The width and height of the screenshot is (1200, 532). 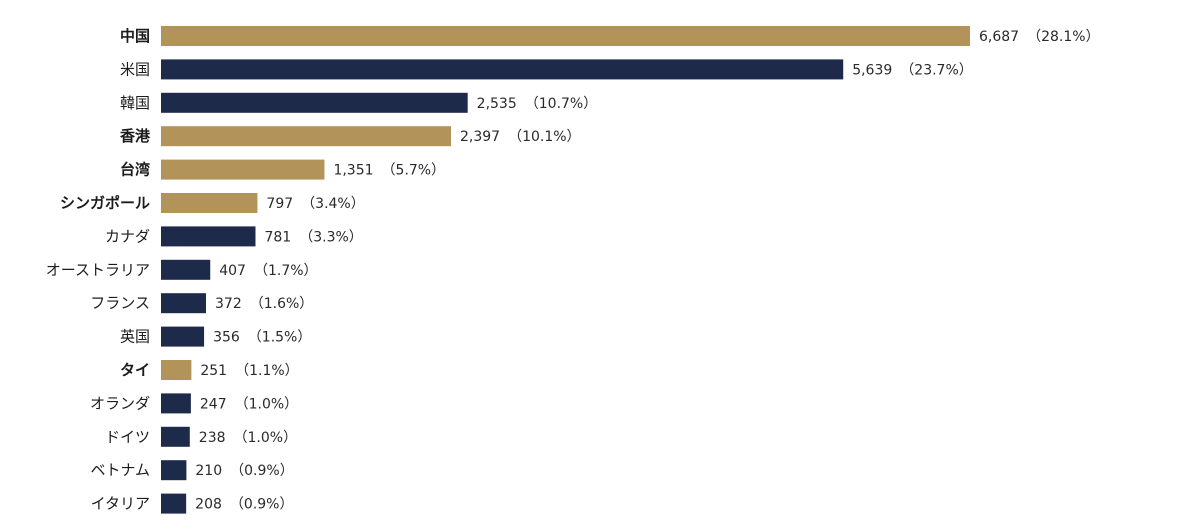 What do you see at coordinates (135, 337) in the screenshot?
I see `category-label: 英国` at bounding box center [135, 337].